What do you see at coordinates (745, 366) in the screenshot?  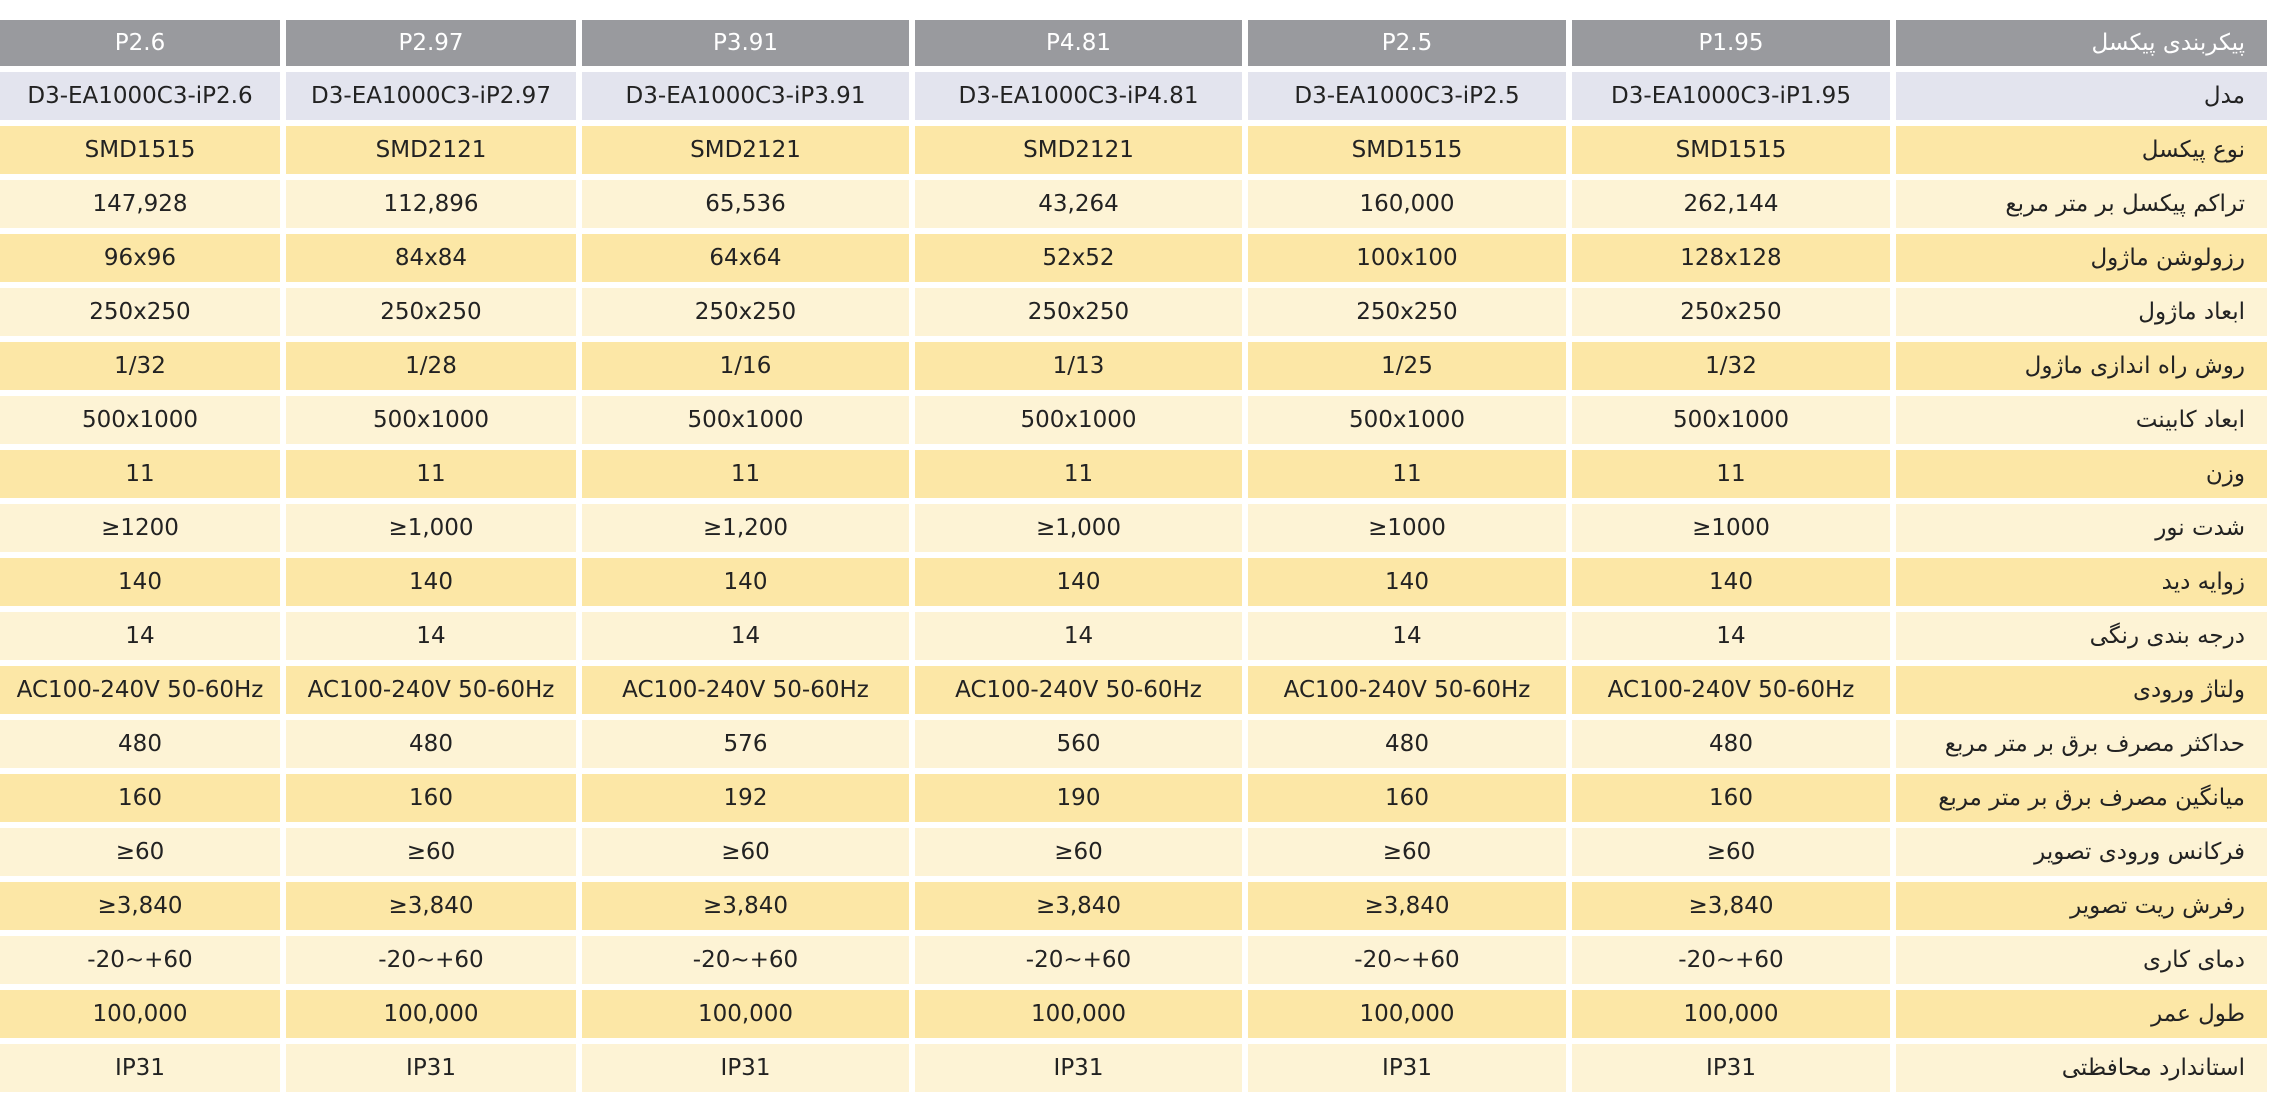 I see `table-cell: 1/16` at bounding box center [745, 366].